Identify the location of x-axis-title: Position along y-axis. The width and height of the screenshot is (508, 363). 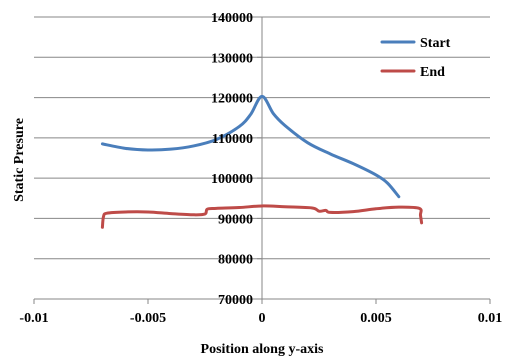
(262, 349).